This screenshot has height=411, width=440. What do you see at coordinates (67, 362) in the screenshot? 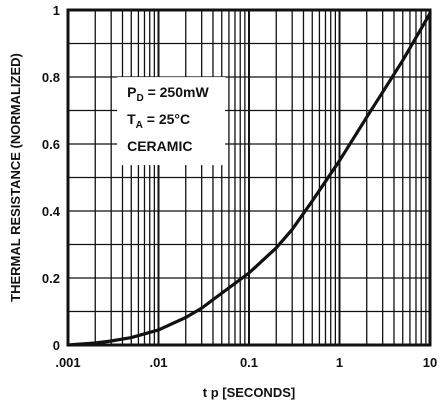
I see `x-tick-label: .001` at bounding box center [67, 362].